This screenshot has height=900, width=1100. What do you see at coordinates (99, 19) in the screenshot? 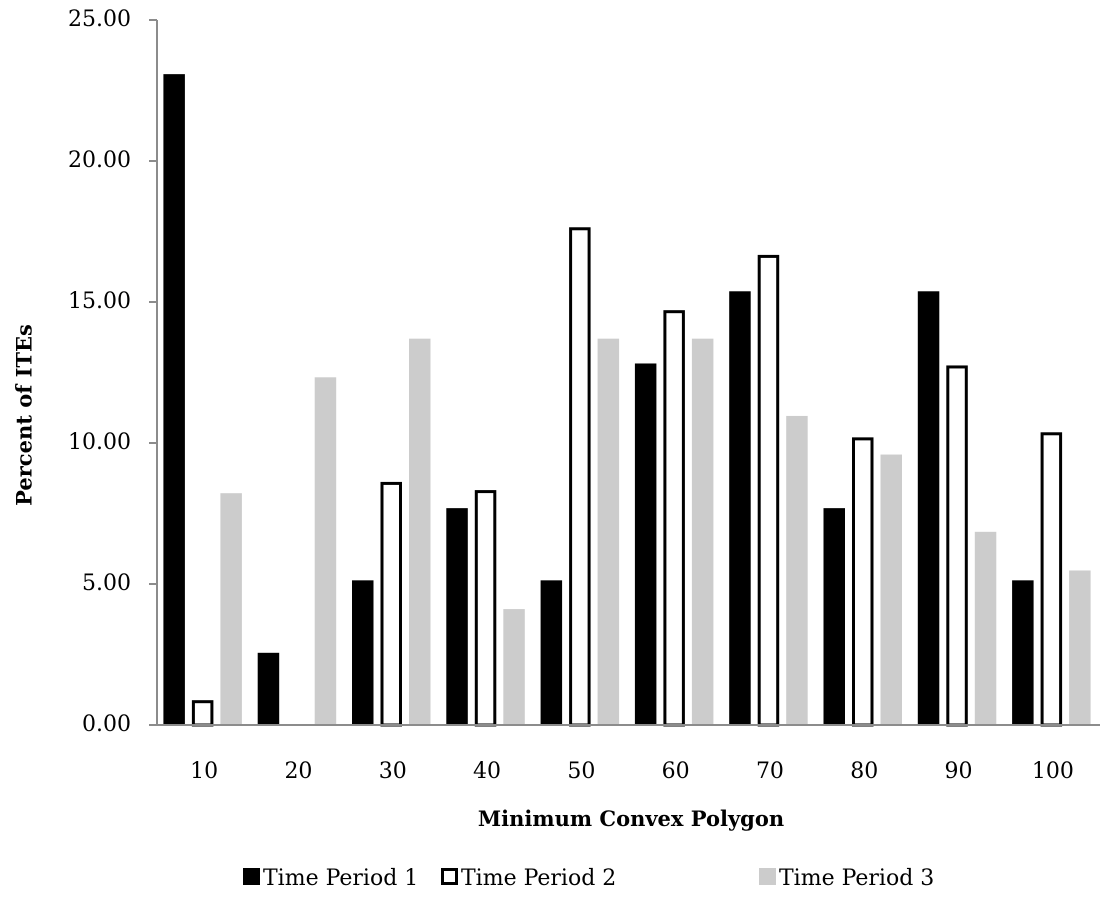
I see `y-tick-label: 25.00` at bounding box center [99, 19].